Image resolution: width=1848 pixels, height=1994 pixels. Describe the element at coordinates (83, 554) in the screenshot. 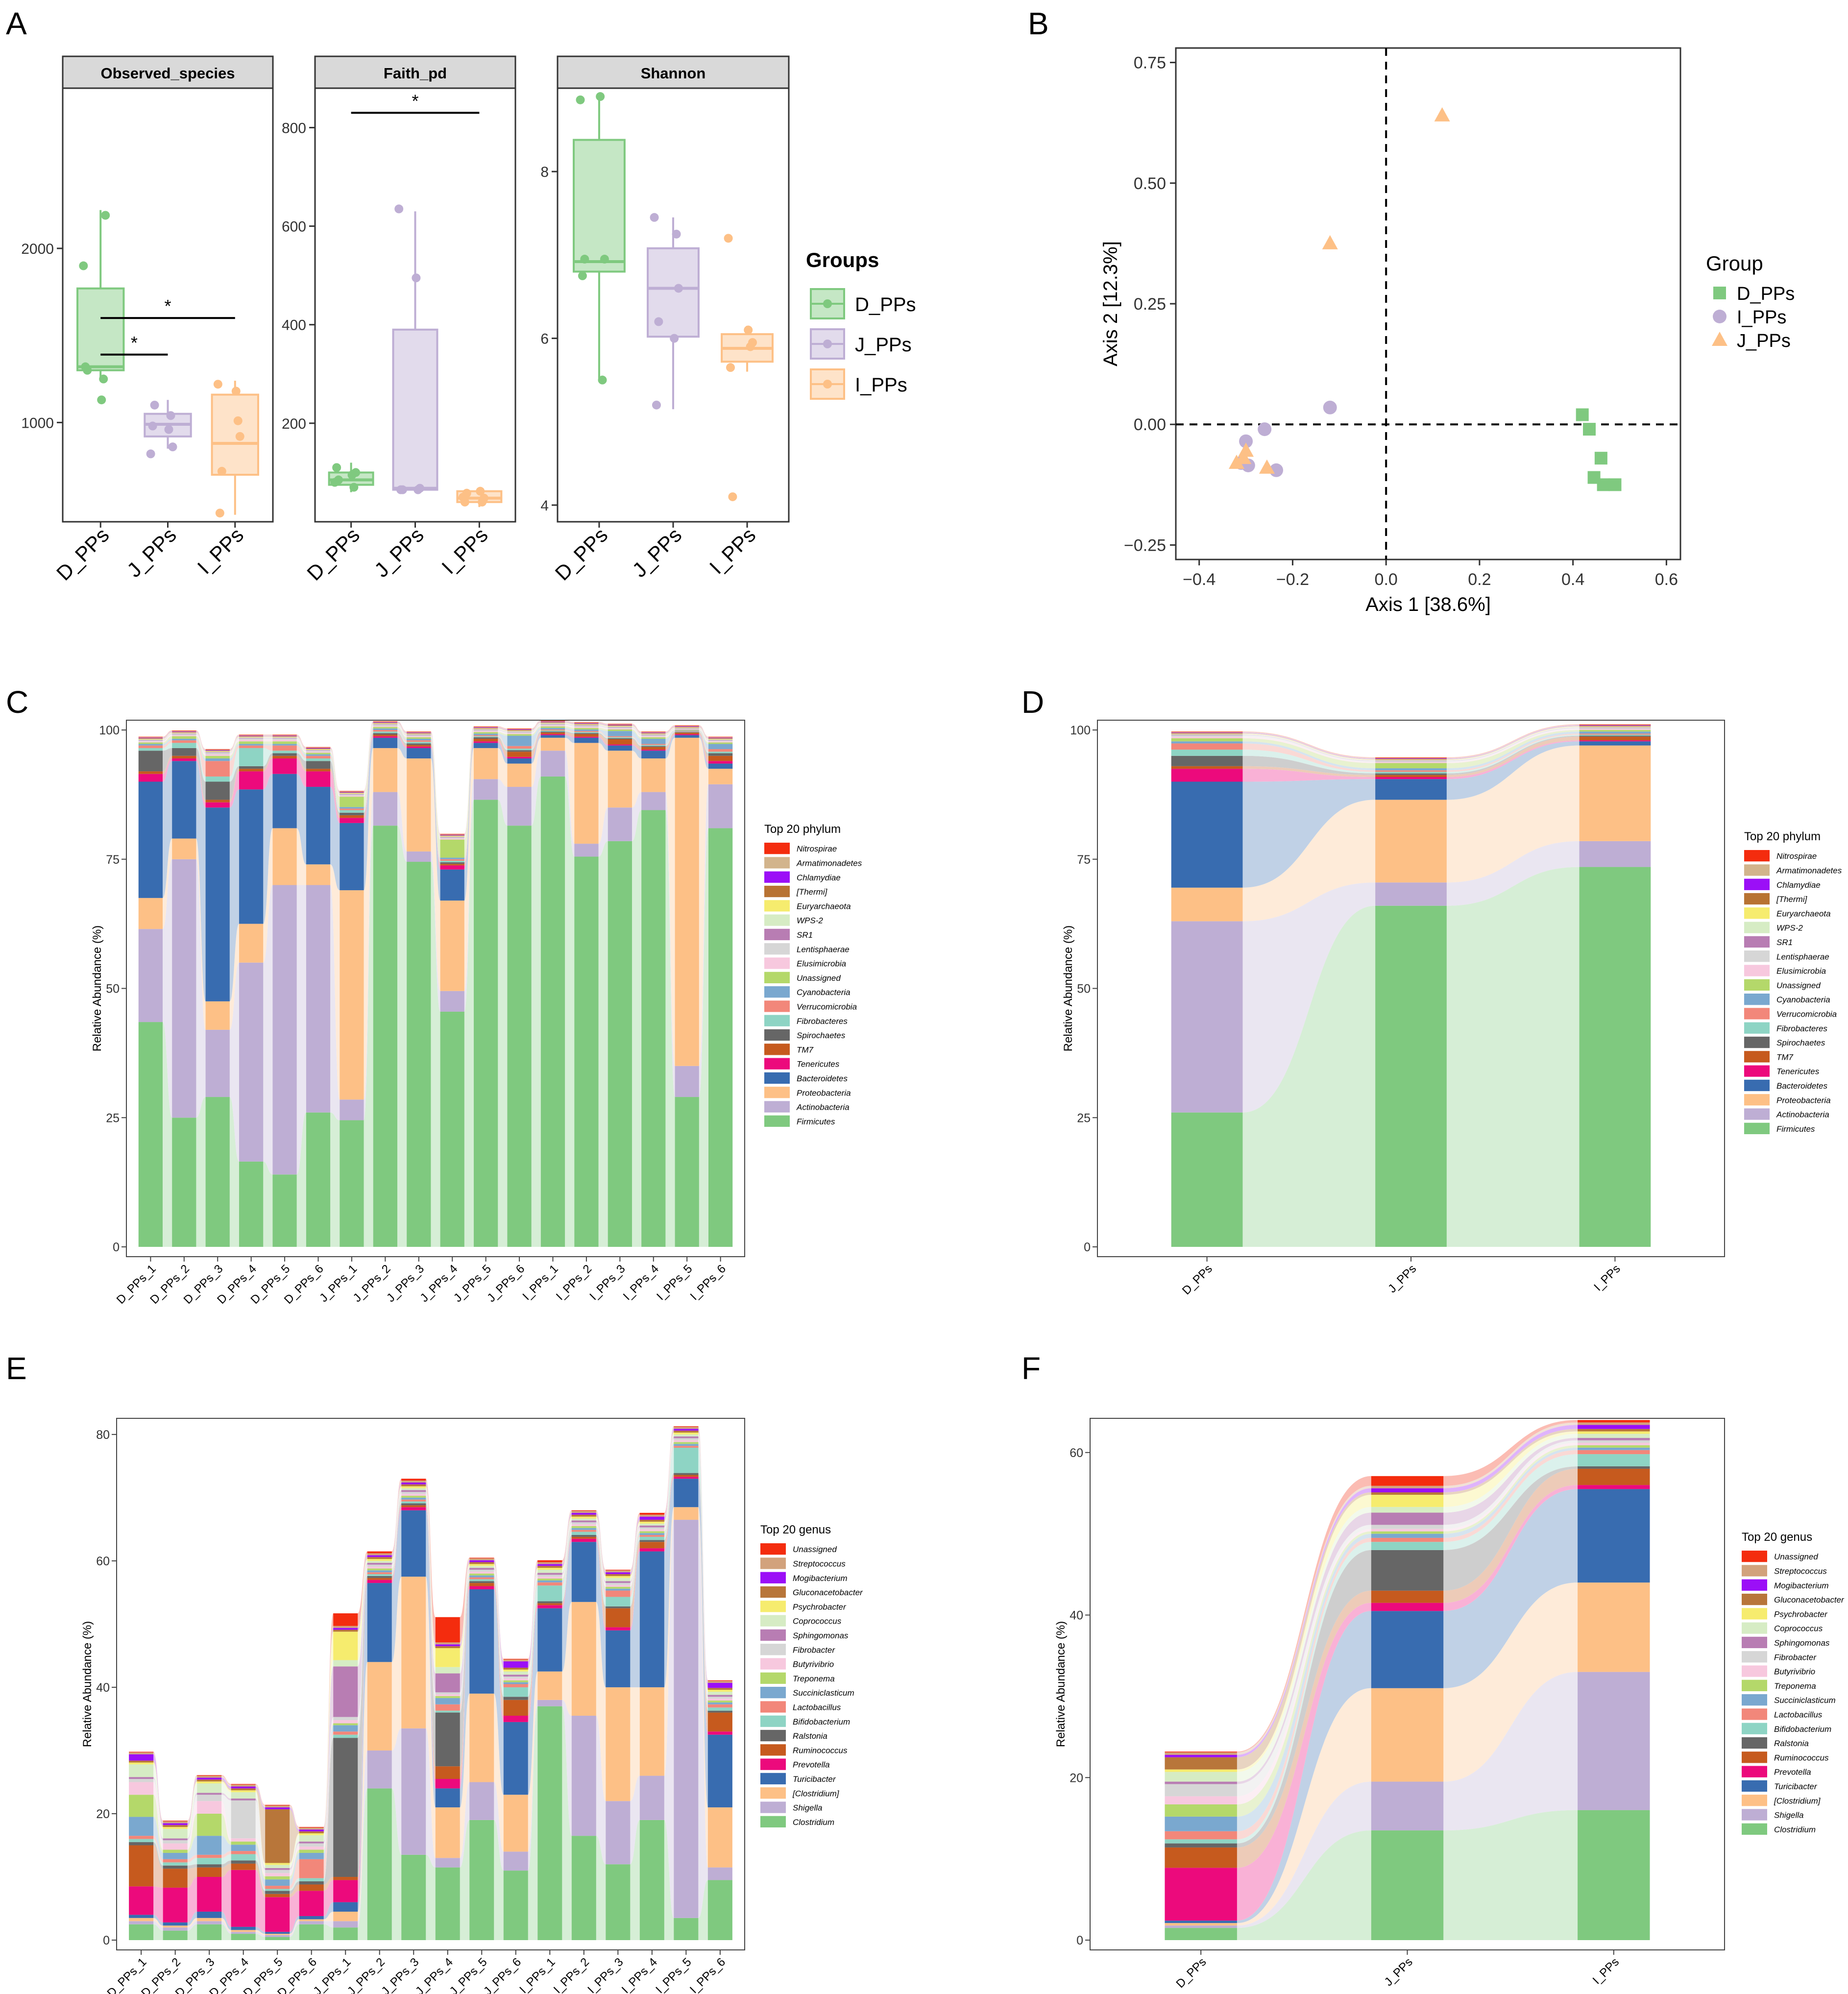

I see `x-tick-label: D_PPs` at that location.